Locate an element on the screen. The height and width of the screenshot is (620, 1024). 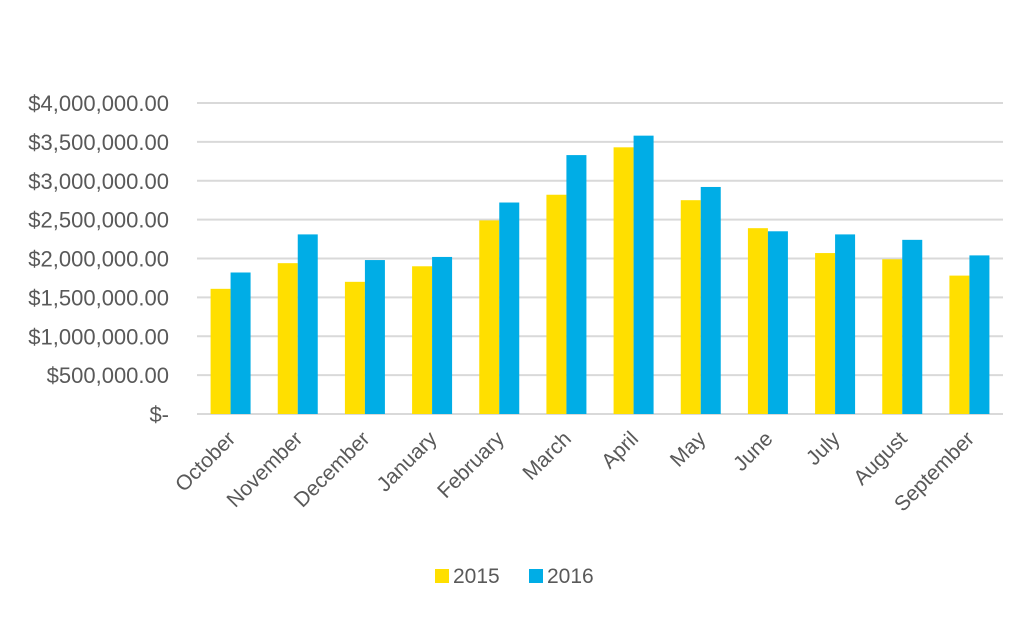
bar-2016-september is located at coordinates (979, 334).